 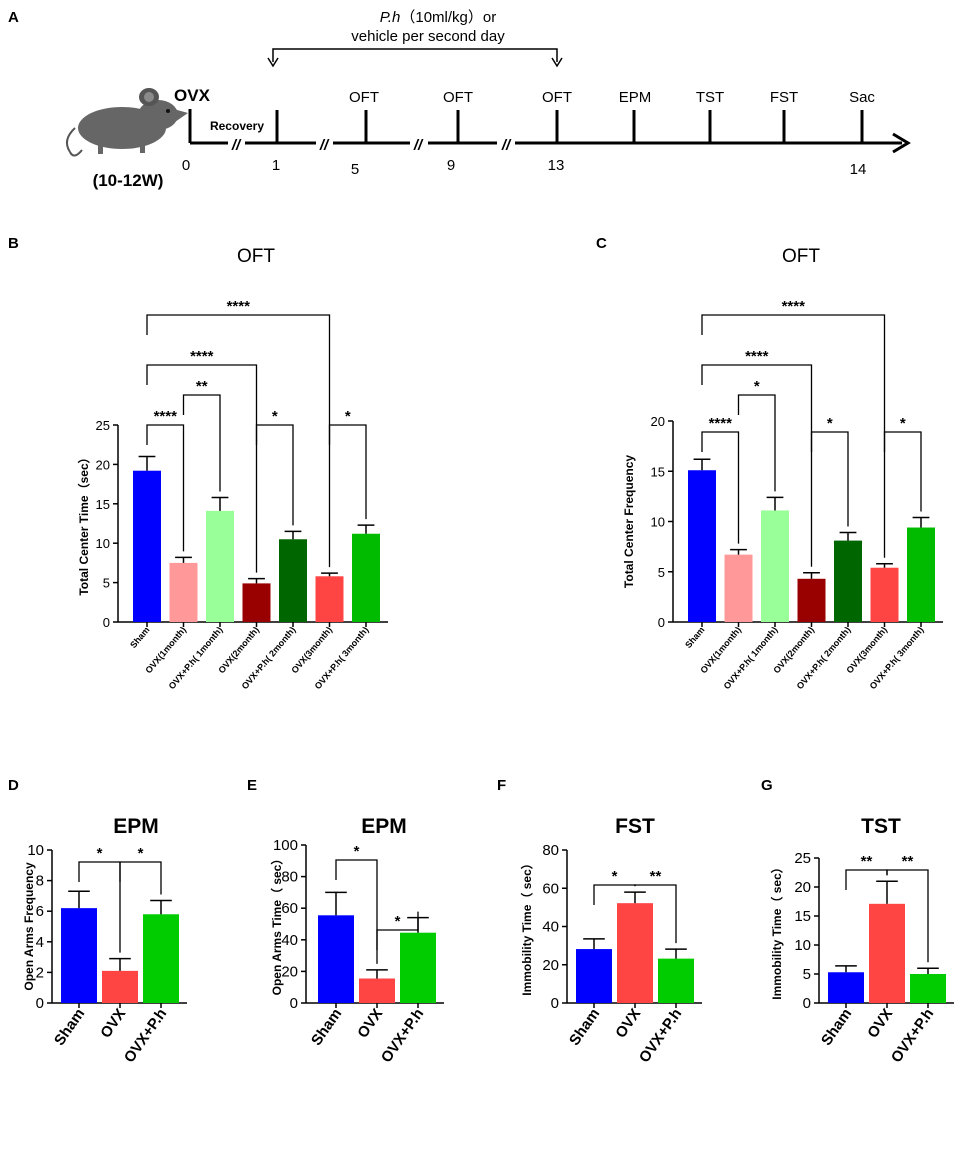 I want to click on y-axis-label: Open Arms Frequency, so click(x=29, y=926).